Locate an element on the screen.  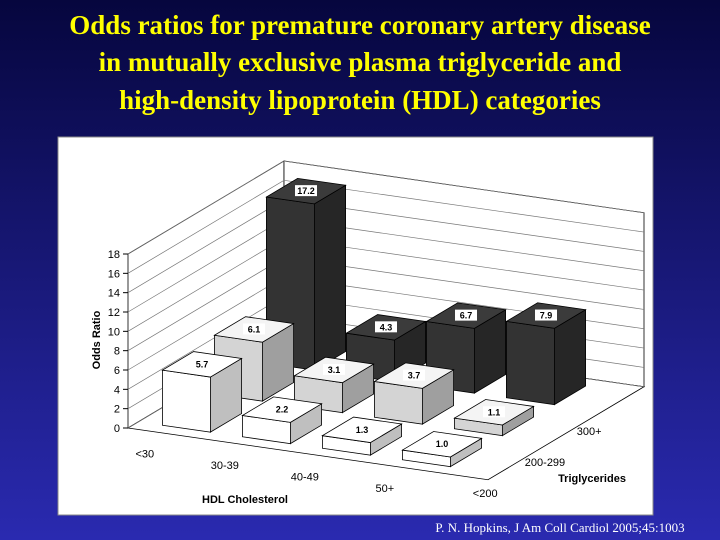
y-tick-label: 18 is located at coordinates (114, 255).